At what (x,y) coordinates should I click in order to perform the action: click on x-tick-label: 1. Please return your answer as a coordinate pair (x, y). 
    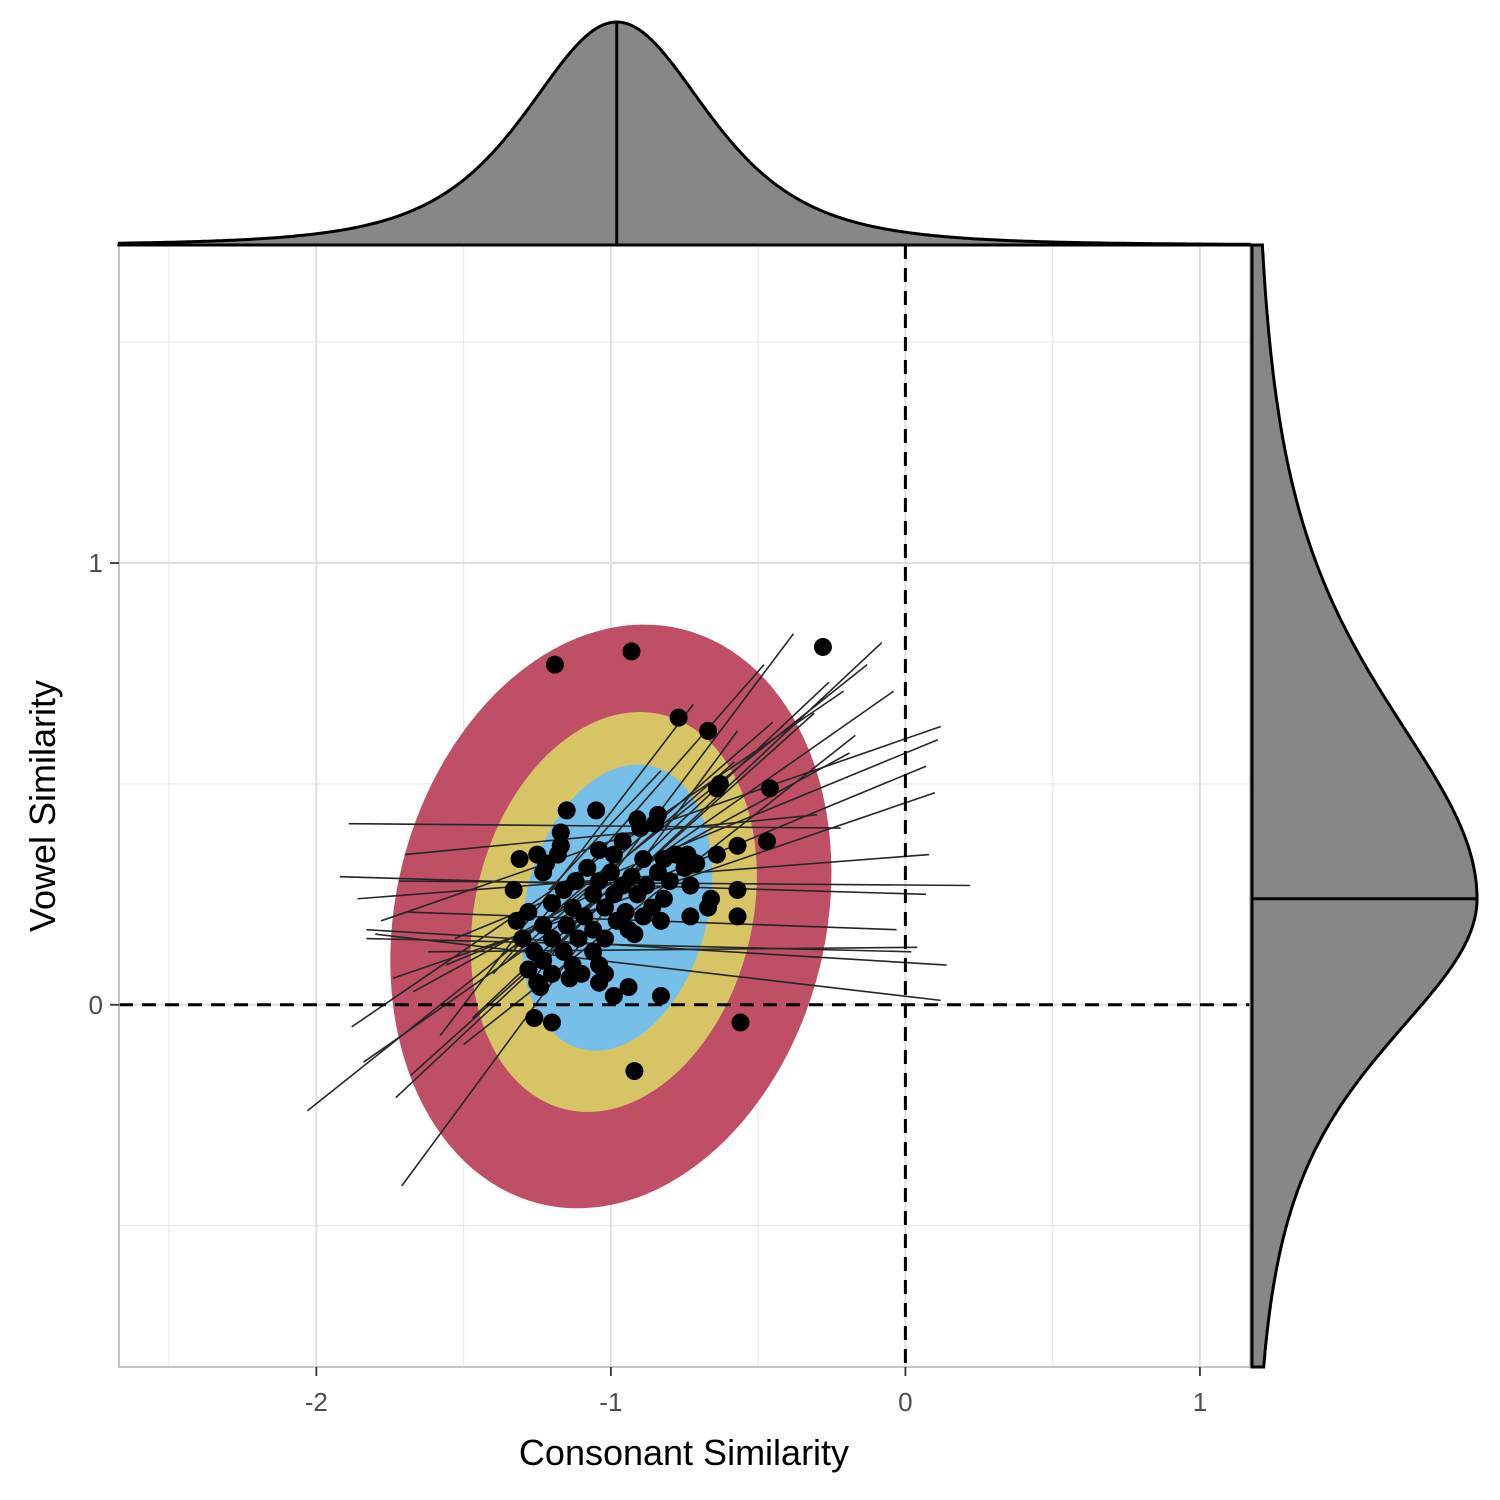
    Looking at the image, I should click on (1200, 1402).